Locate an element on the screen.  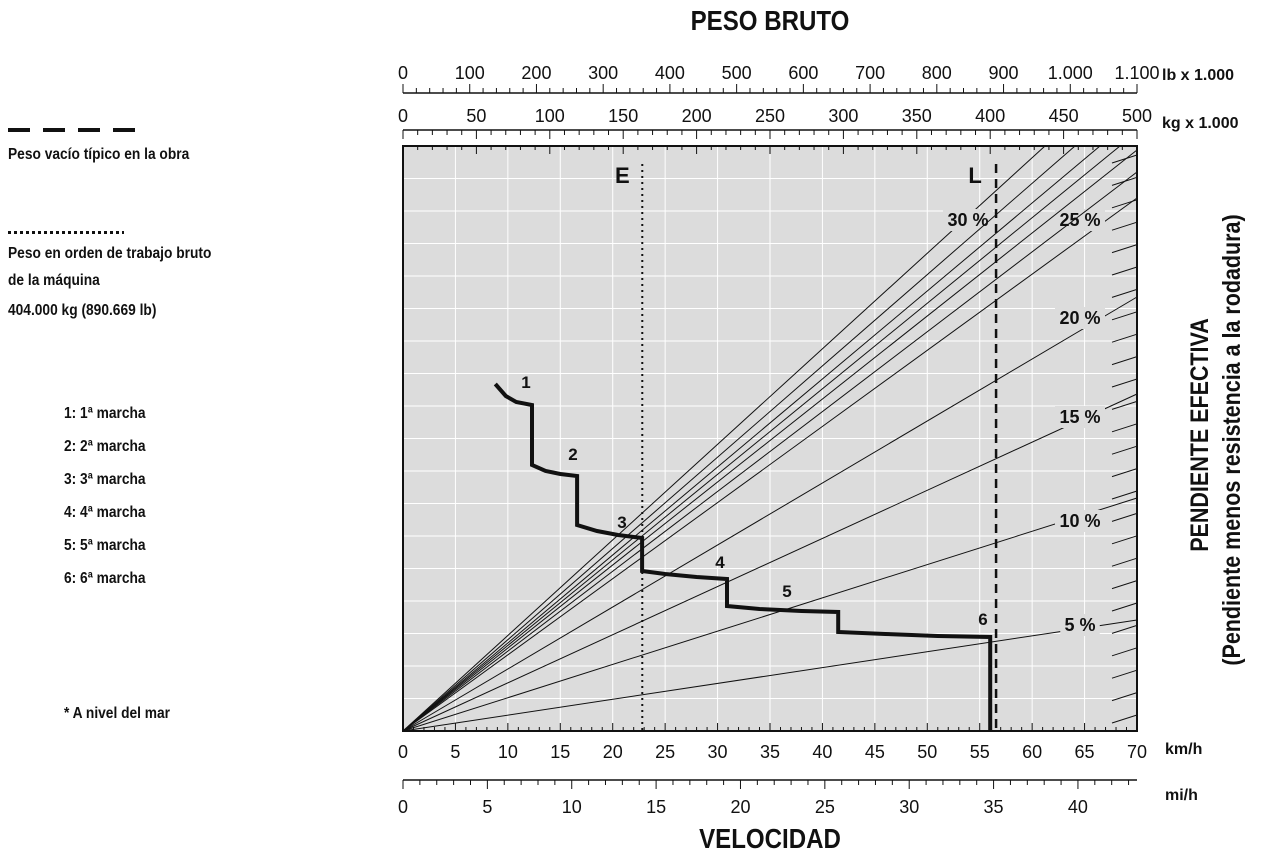
gross-weight-legend-line2: de la máquina is located at coordinates (54, 280).